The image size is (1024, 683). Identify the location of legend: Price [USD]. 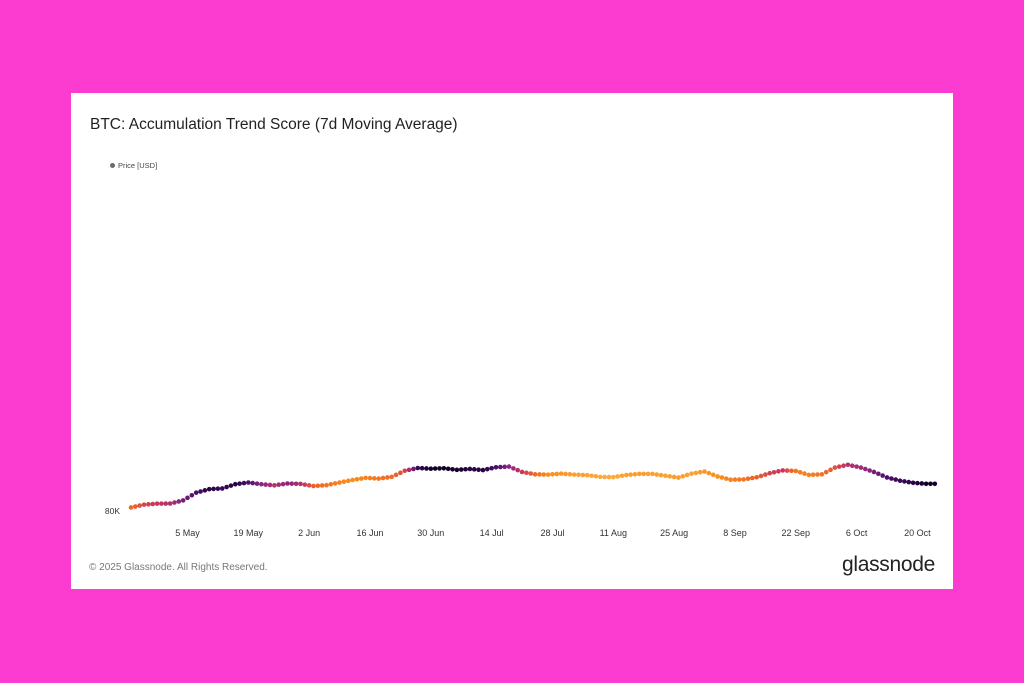
(133, 165).